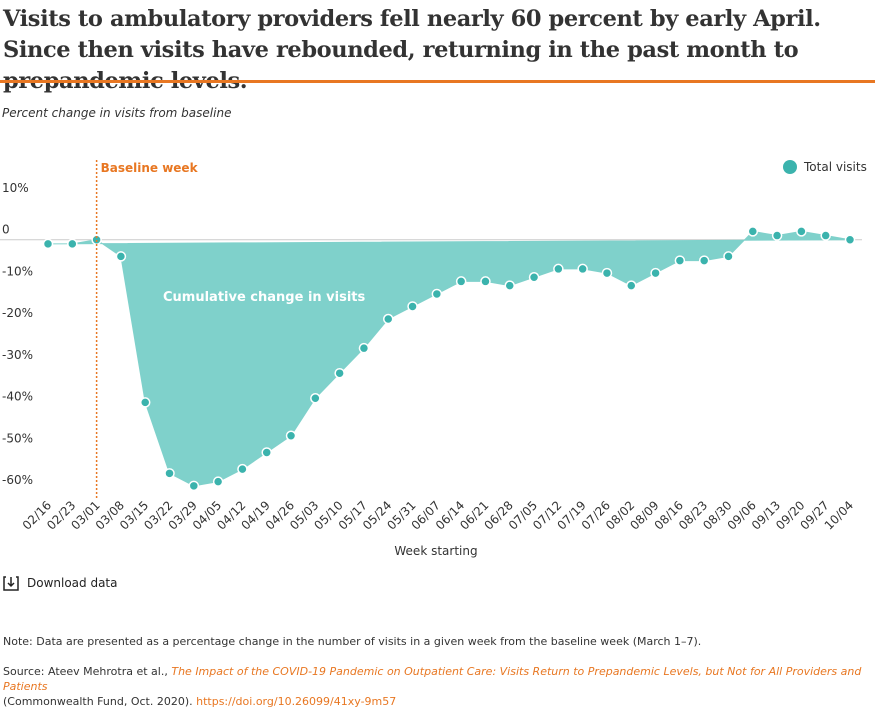 This screenshot has width=875, height=709. What do you see at coordinates (435, 551) in the screenshot?
I see `x-axis-title: Week starting` at bounding box center [435, 551].